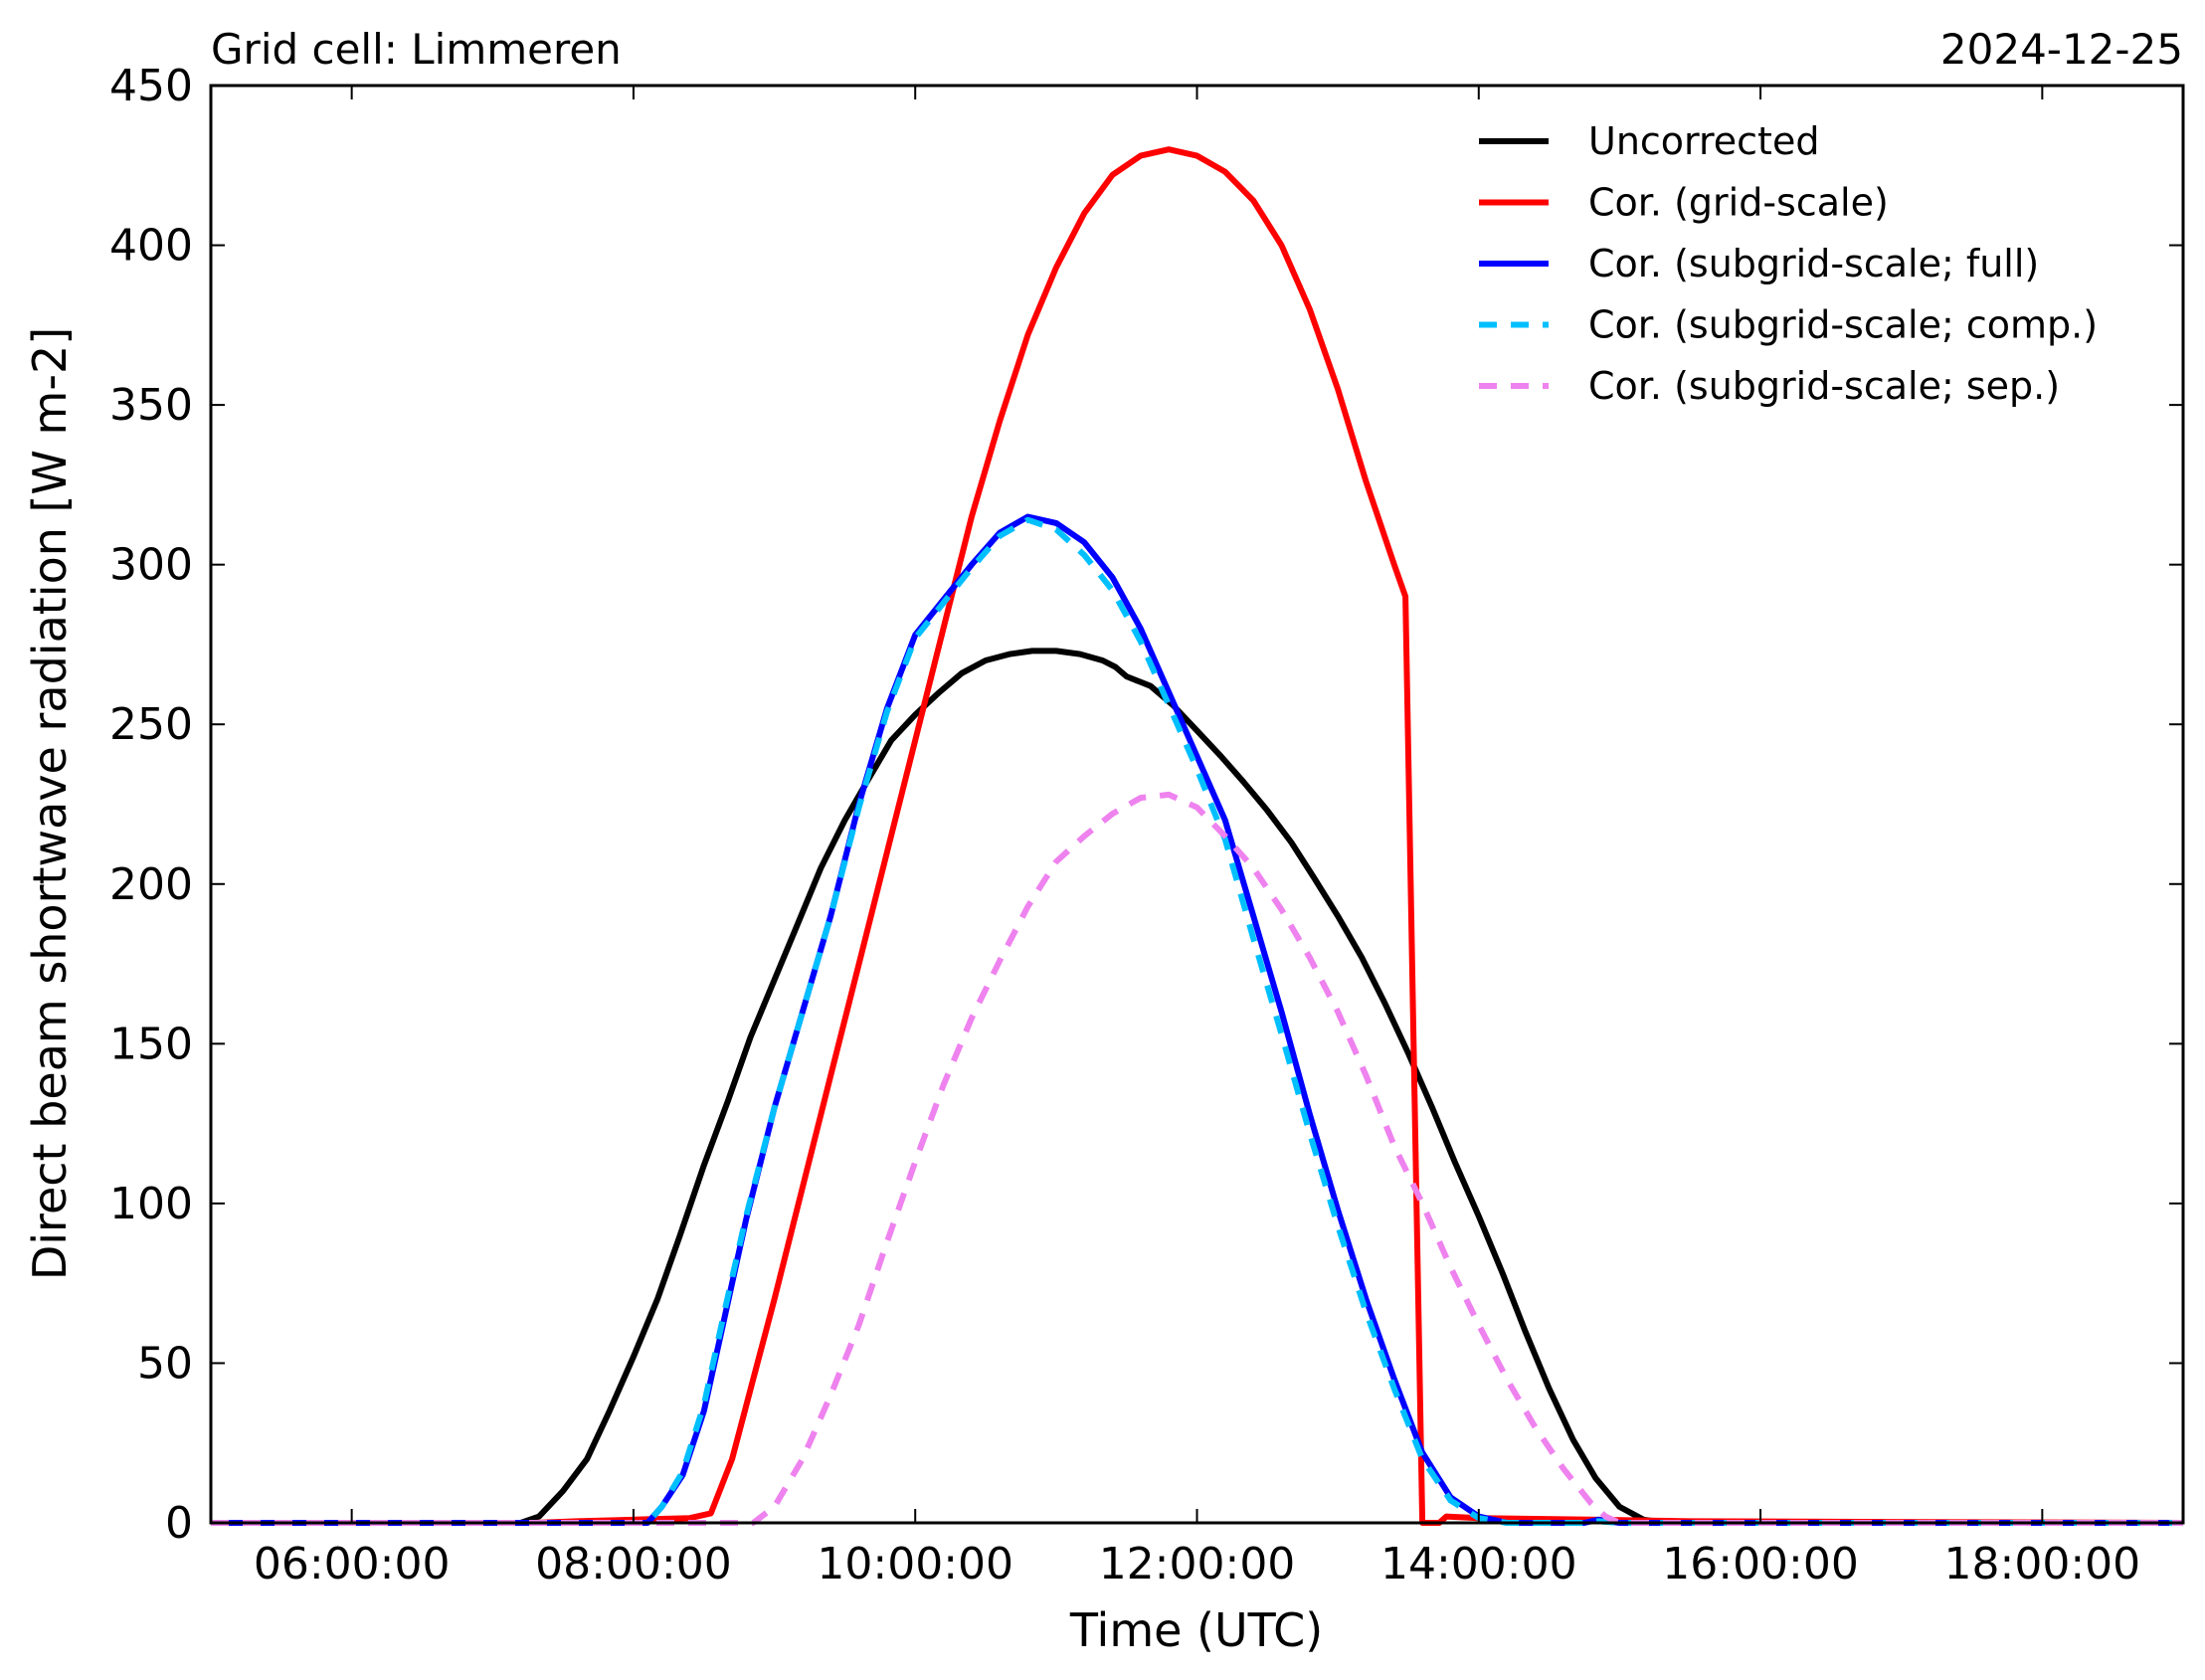 The height and width of the screenshot is (1680, 2205). I want to click on y-tick-label-0: 0, so click(179, 1523).